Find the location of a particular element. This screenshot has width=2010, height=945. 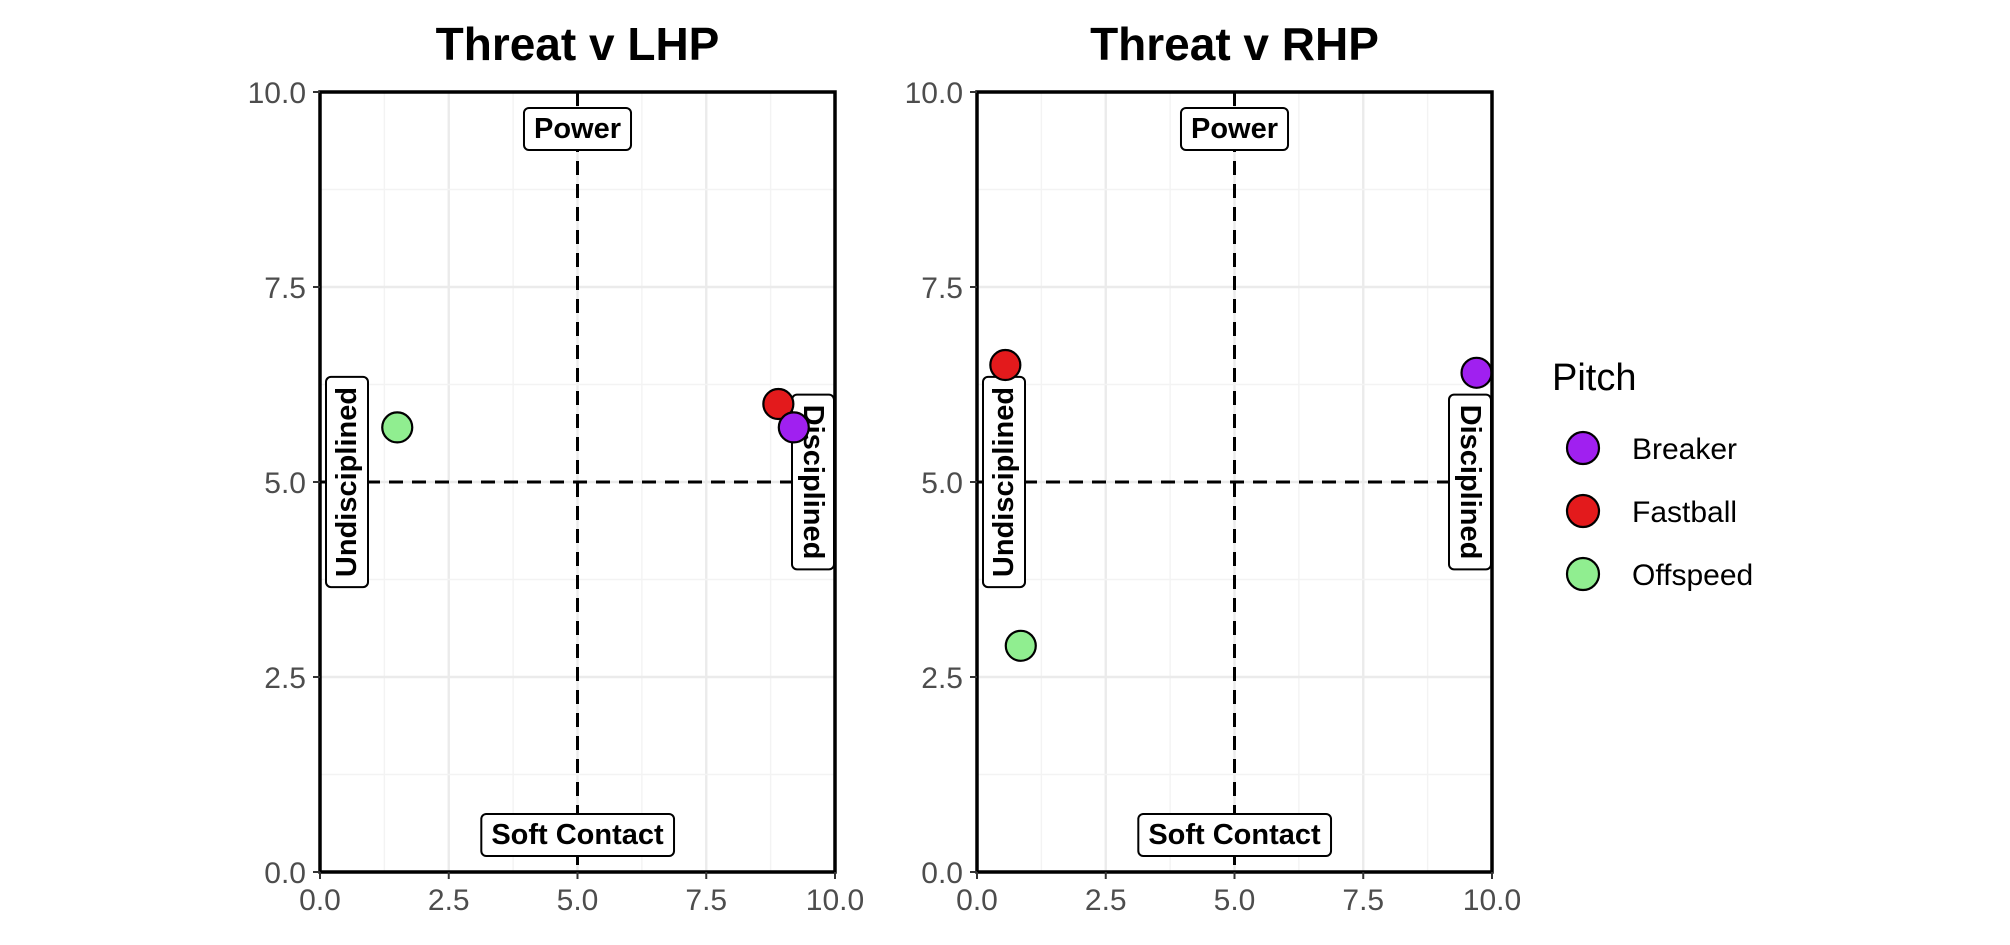

label-disciplined: Disciplined is located at coordinates (1470, 482).